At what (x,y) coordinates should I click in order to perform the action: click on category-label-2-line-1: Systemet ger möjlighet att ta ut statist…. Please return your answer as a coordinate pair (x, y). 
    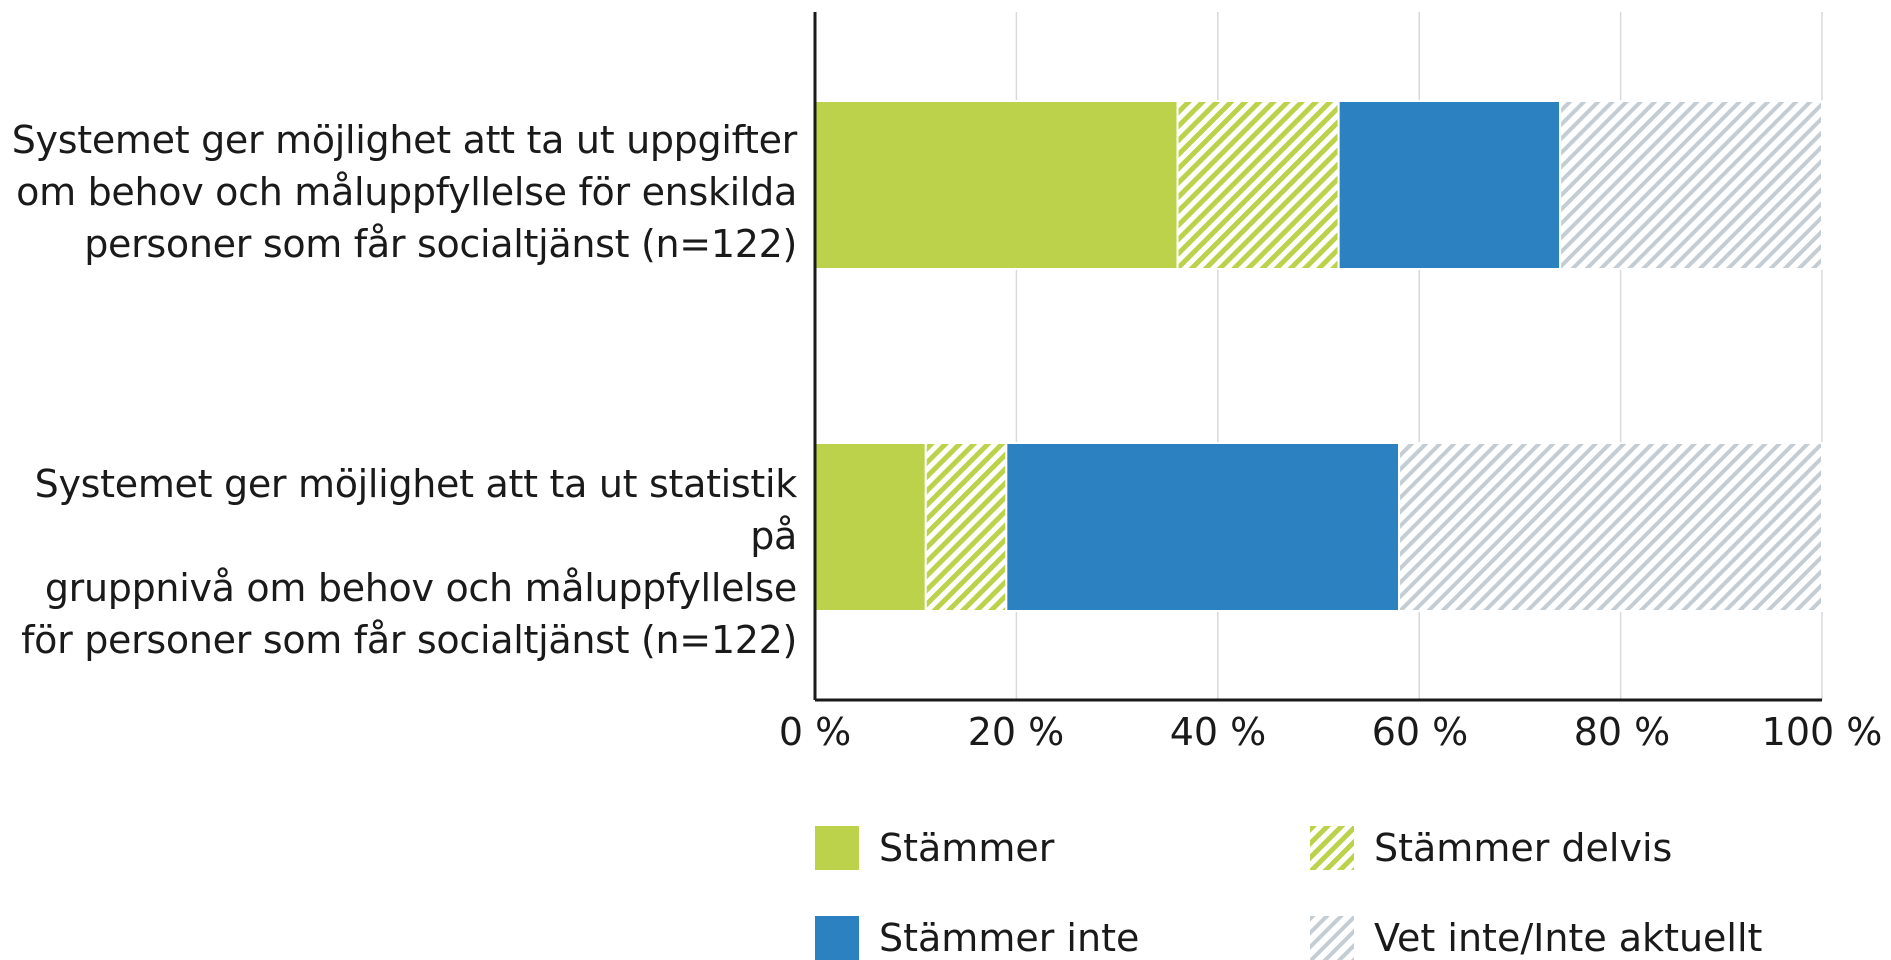
    Looking at the image, I should click on (416, 510).